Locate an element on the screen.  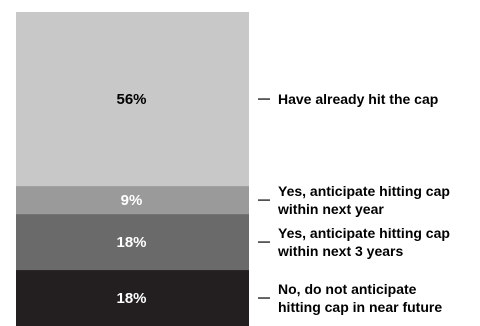
category-label-4-line-2: hitting cap in near future is located at coordinates (360, 307).